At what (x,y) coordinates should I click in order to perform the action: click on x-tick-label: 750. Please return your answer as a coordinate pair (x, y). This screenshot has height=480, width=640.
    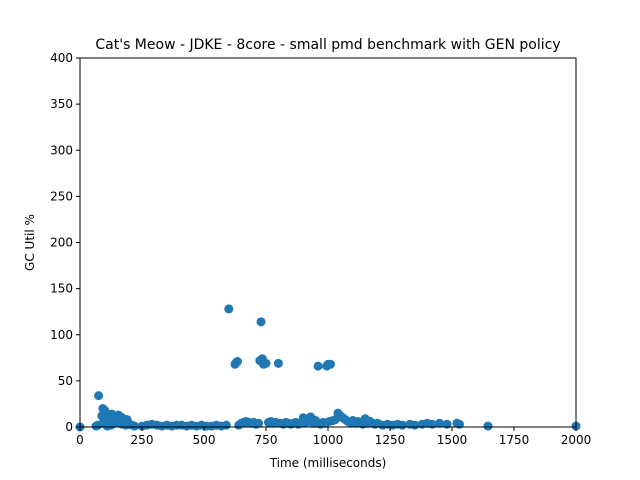
    Looking at the image, I should click on (266, 440).